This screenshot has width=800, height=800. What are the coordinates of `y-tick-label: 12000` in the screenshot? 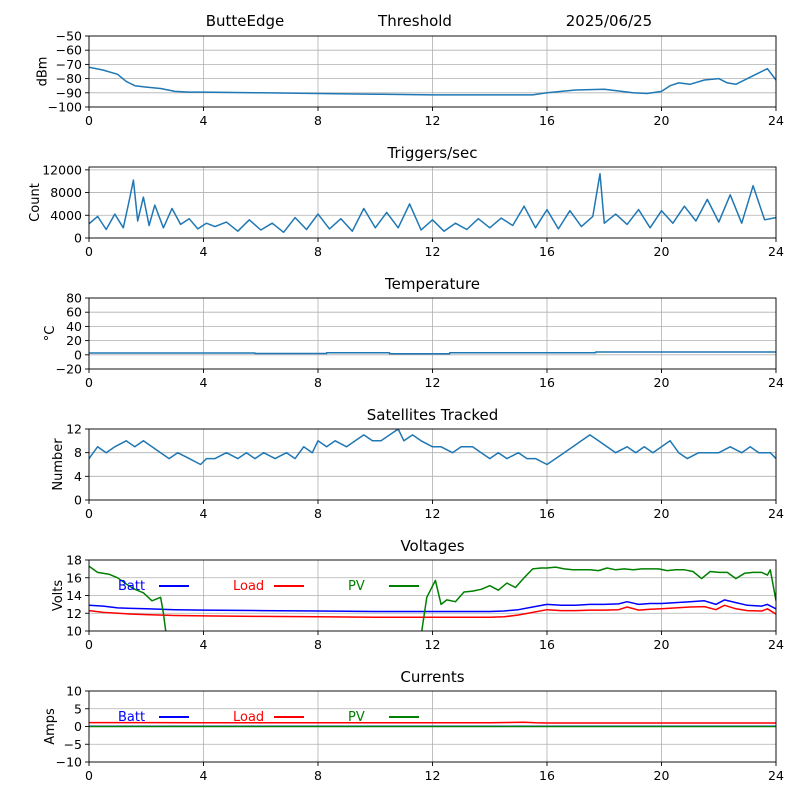 It's located at (62, 169).